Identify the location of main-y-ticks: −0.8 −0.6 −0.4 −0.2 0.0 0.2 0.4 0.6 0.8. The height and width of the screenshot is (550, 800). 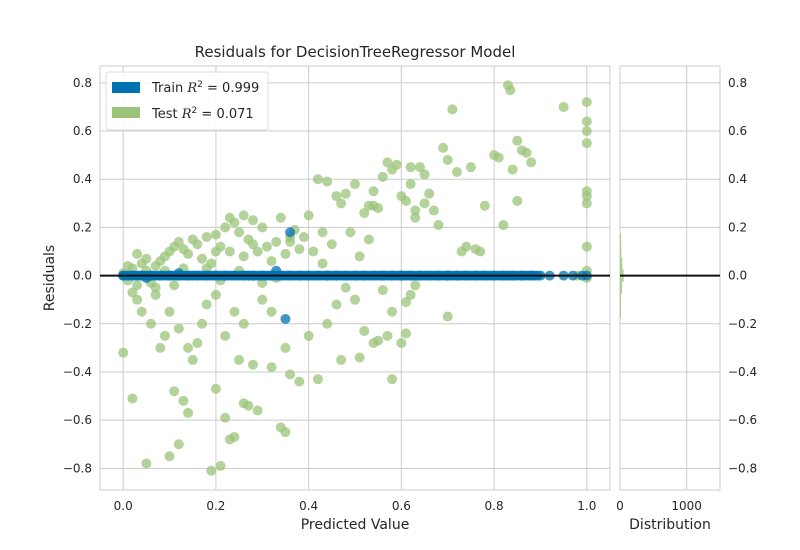
(77, 275).